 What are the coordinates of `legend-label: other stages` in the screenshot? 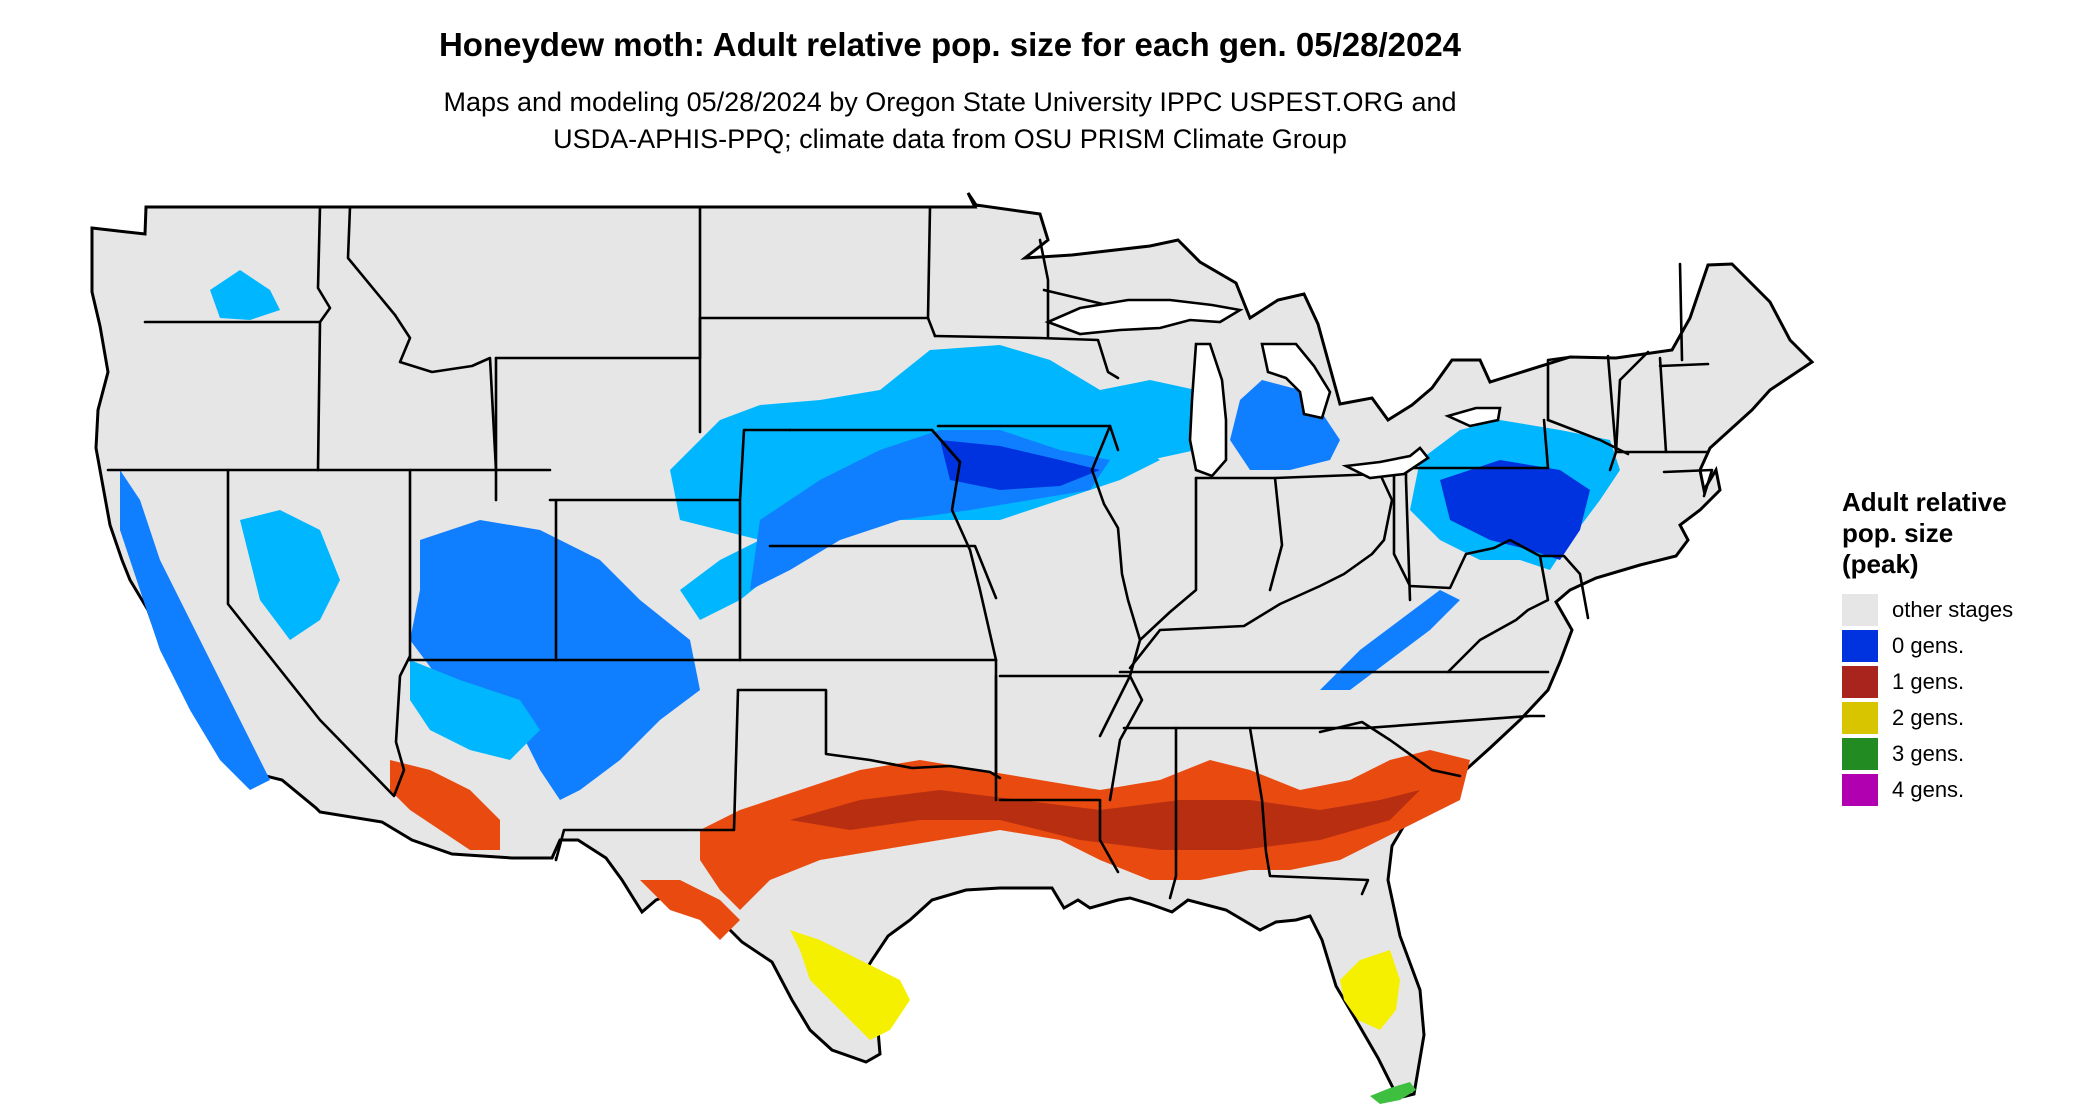 It's located at (1953, 609).